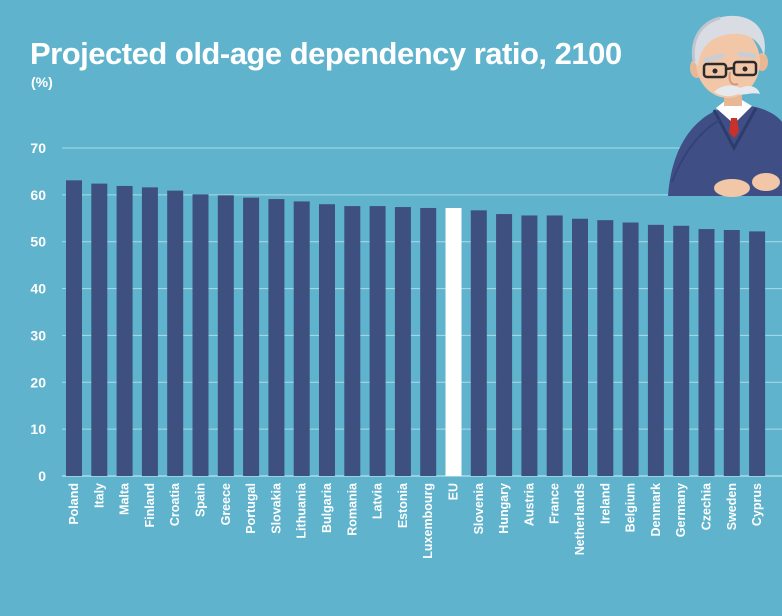 Image resolution: width=782 pixels, height=616 pixels. I want to click on x-category-label: Hungary, so click(504, 508).